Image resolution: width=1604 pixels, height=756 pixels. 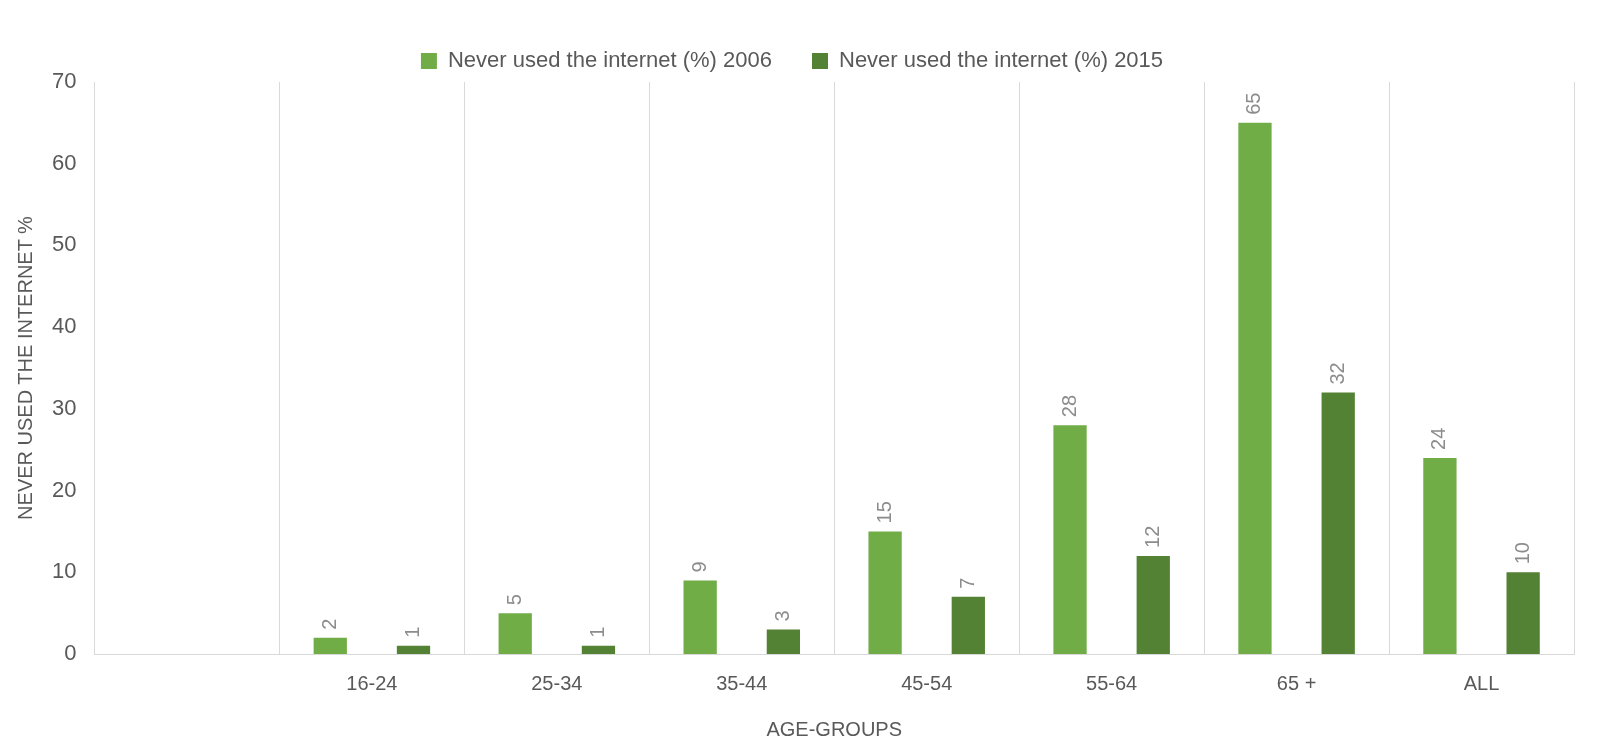 I want to click on y-tick-label: 70, so click(x=64, y=81).